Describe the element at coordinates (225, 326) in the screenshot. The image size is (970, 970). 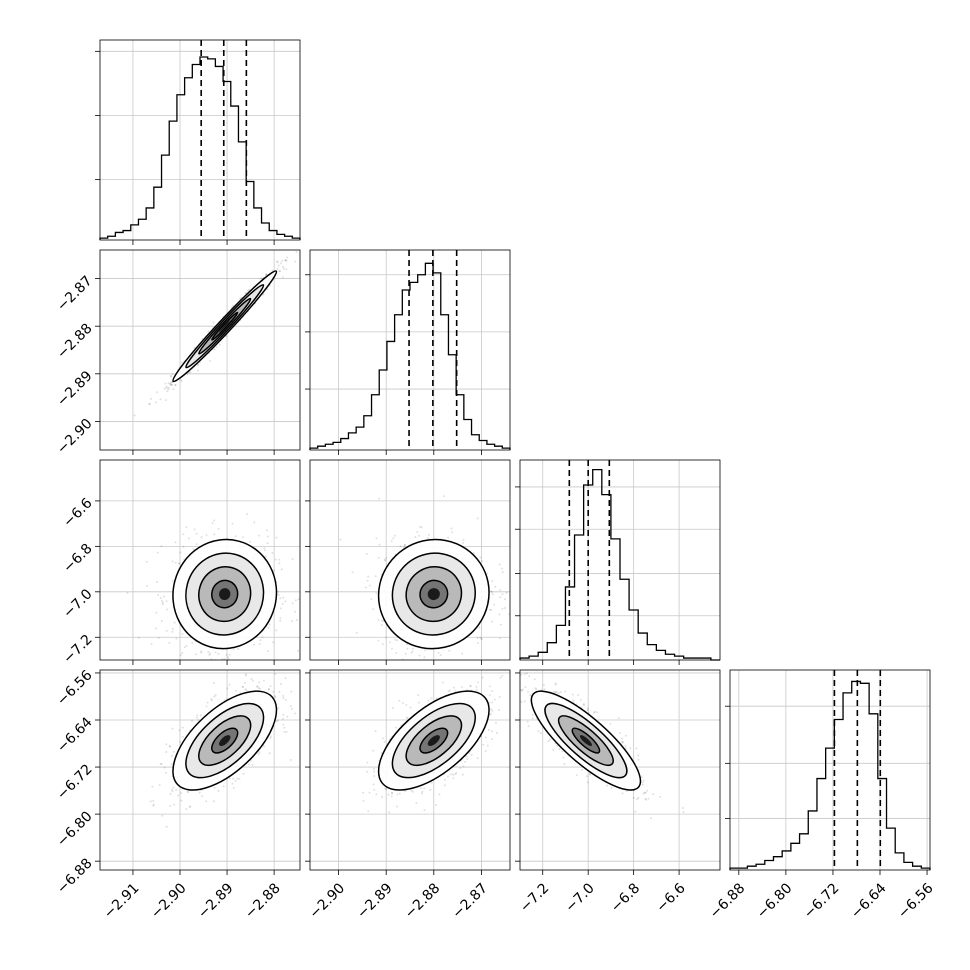
I see `density-core` at that location.